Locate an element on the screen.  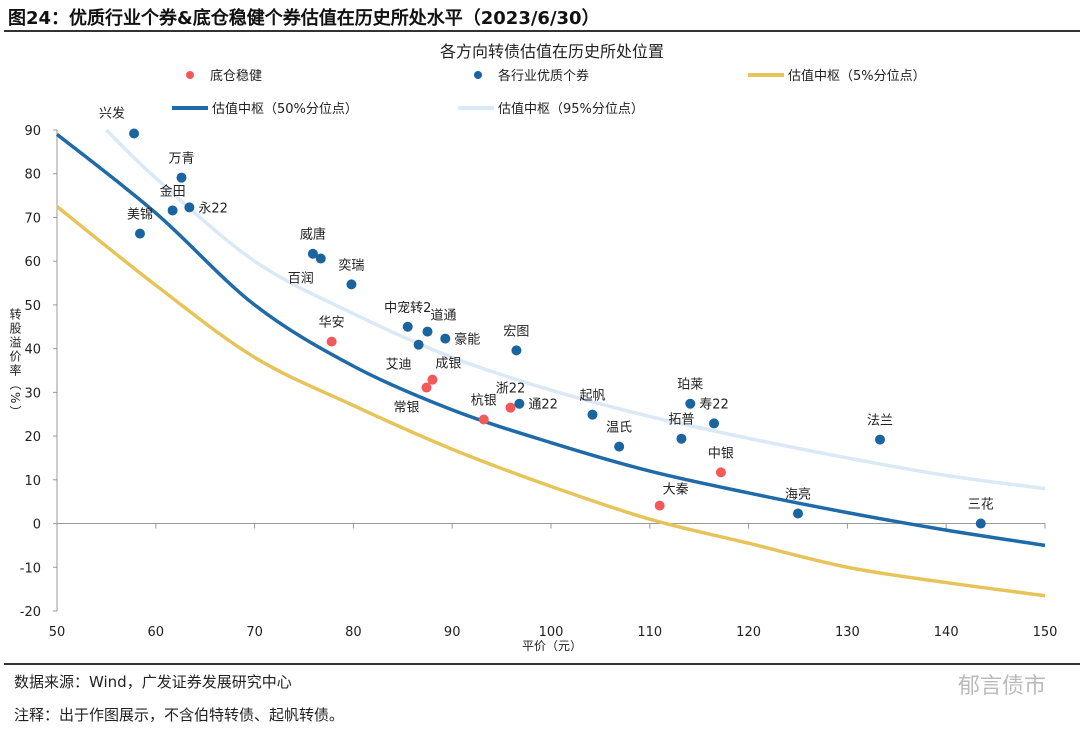
point-起帆 is located at coordinates (592, 414).